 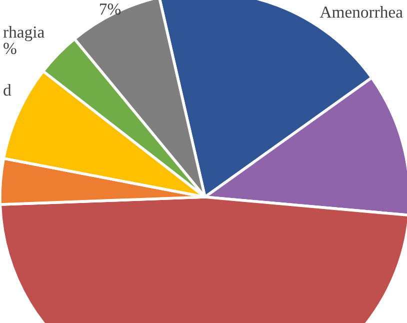 What do you see at coordinates (110, 9) in the screenshot?
I see `data-label: 7%` at bounding box center [110, 9].